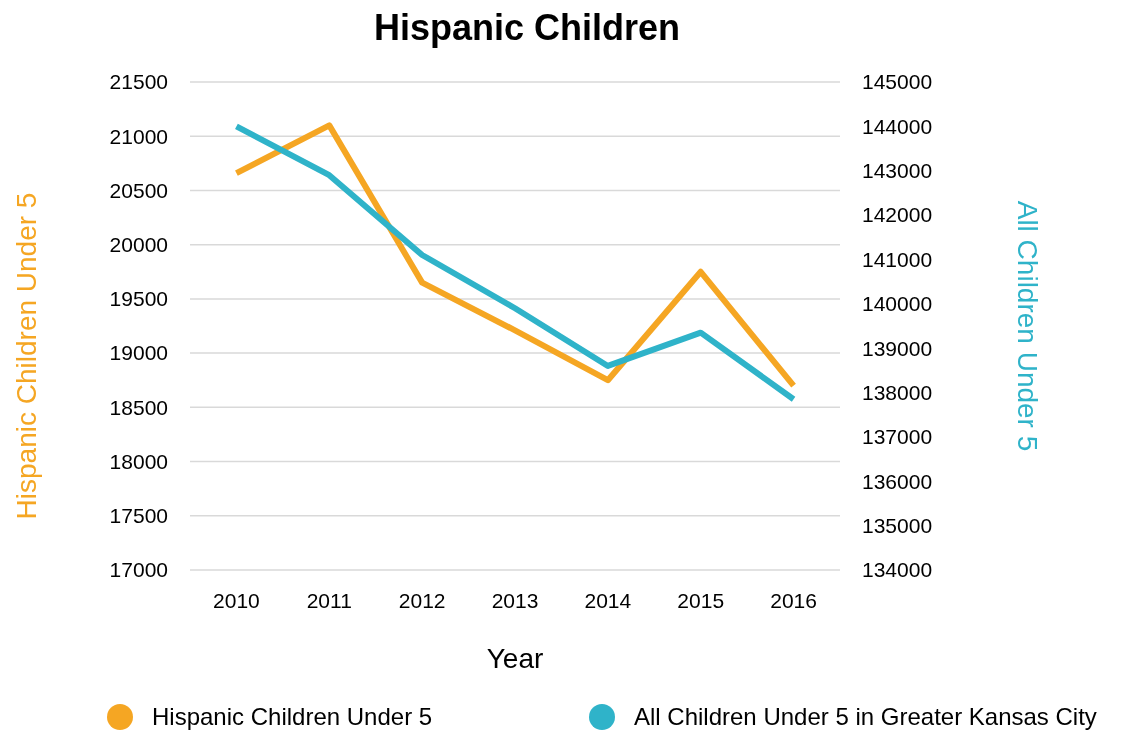 This screenshot has width=1133, height=733. Describe the element at coordinates (527, 27) in the screenshot. I see `chart-title: Hispanic Children` at that location.